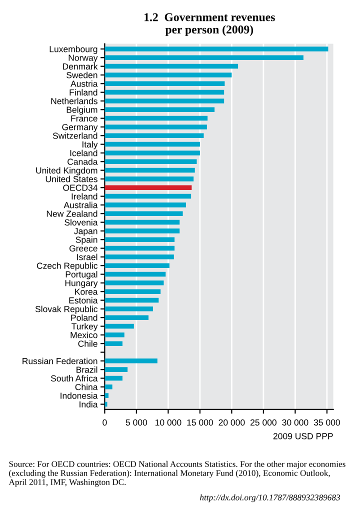  I want to click on y-tick-label: Italy, so click(90, 145).